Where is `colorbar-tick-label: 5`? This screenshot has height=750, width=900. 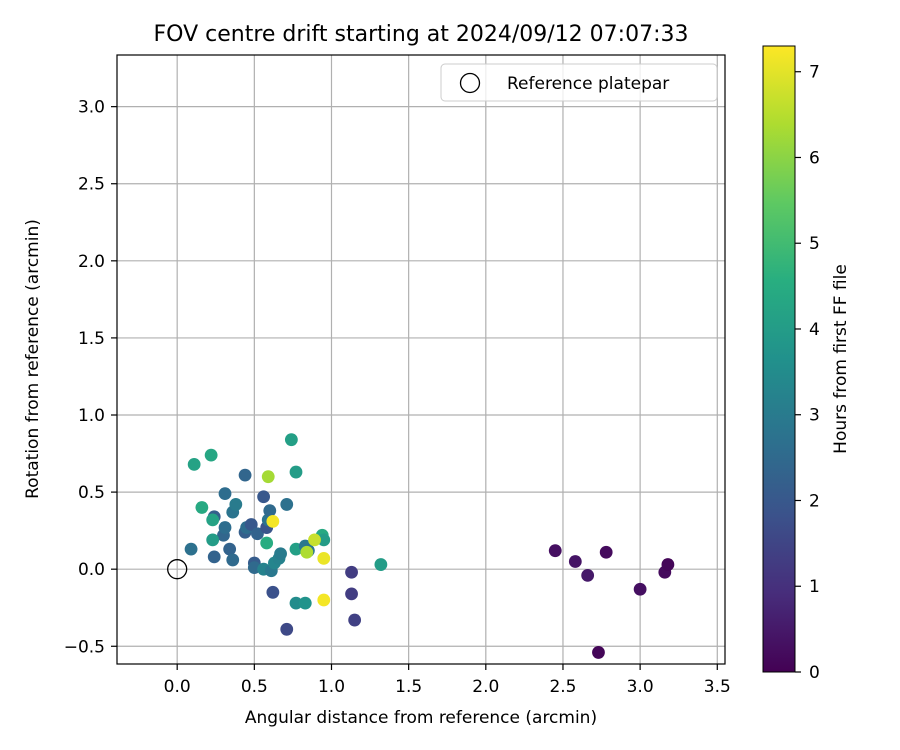 colorbar-tick-label: 5 is located at coordinates (814, 244).